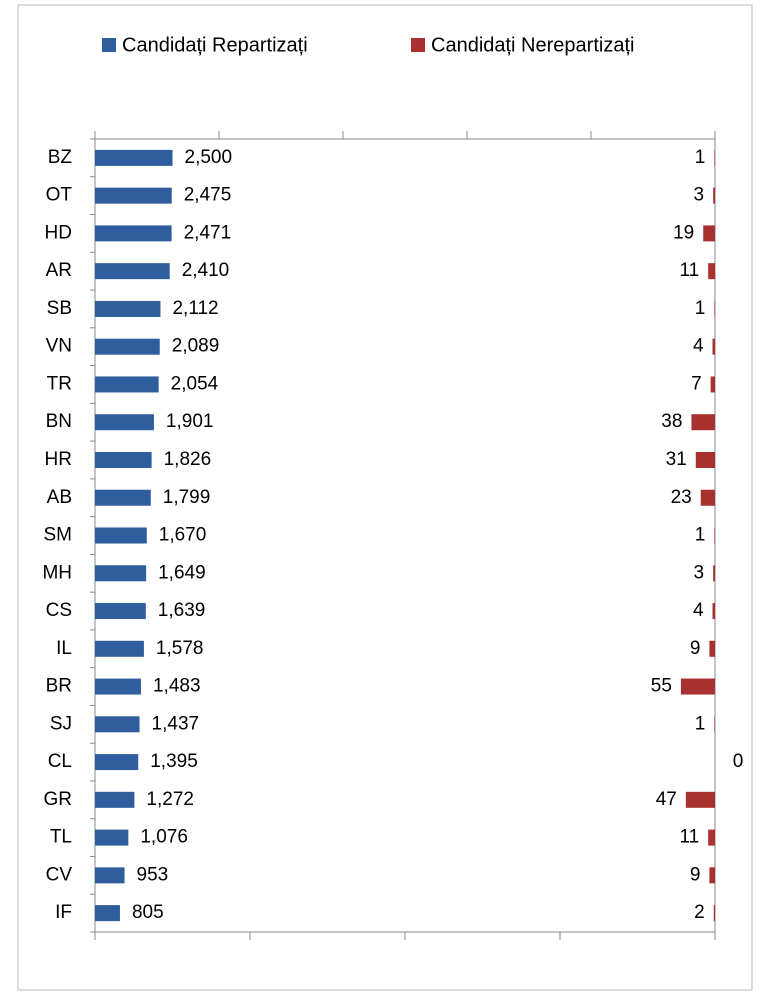 This screenshot has height=996, width=770. Describe the element at coordinates (60, 157) in the screenshot. I see `y-tick-label: BZ` at that location.